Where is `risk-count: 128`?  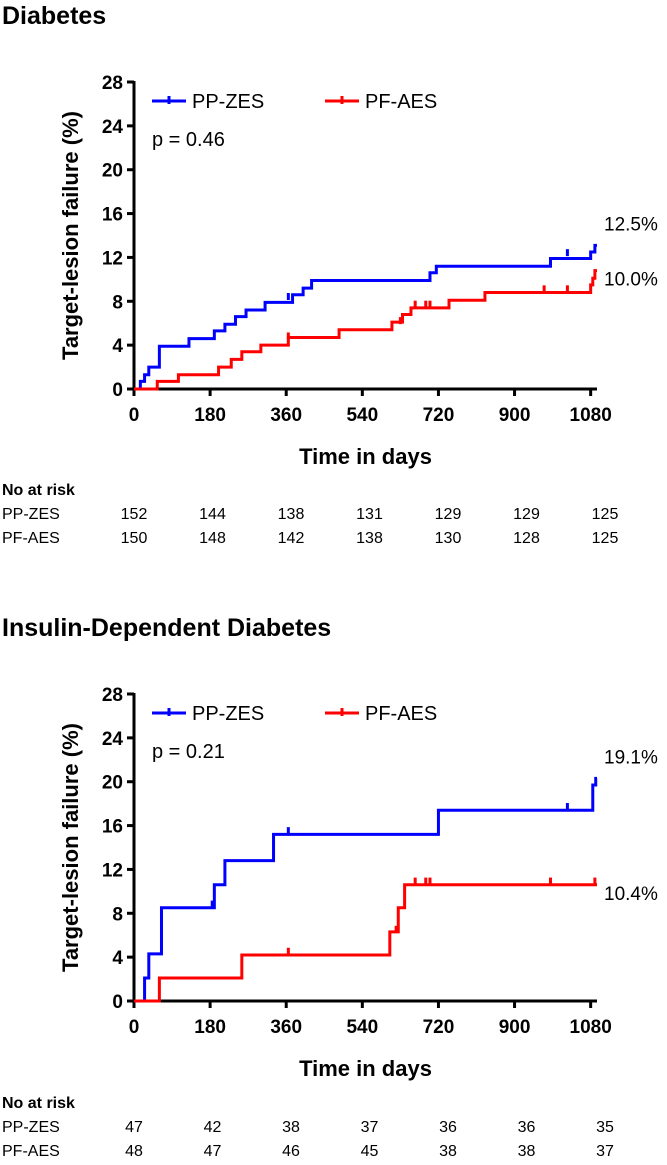
risk-count: 128 is located at coordinates (526, 538).